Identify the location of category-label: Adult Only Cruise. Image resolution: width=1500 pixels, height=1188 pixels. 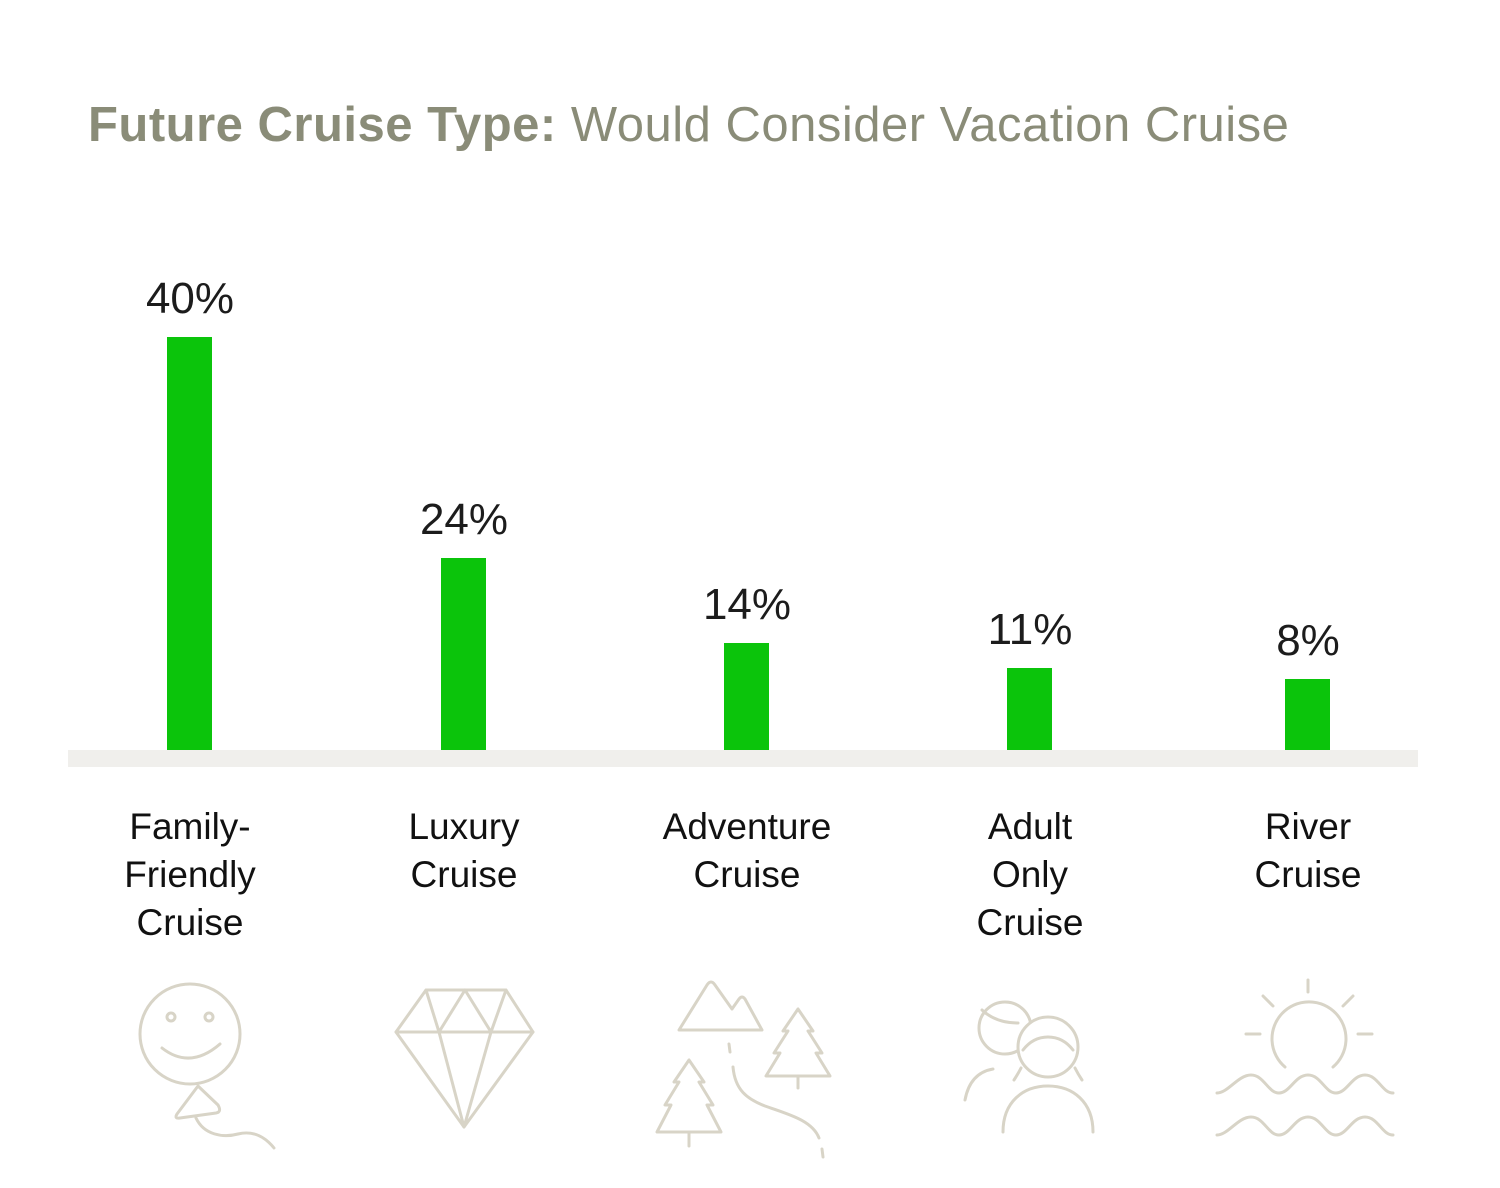
(1030, 874).